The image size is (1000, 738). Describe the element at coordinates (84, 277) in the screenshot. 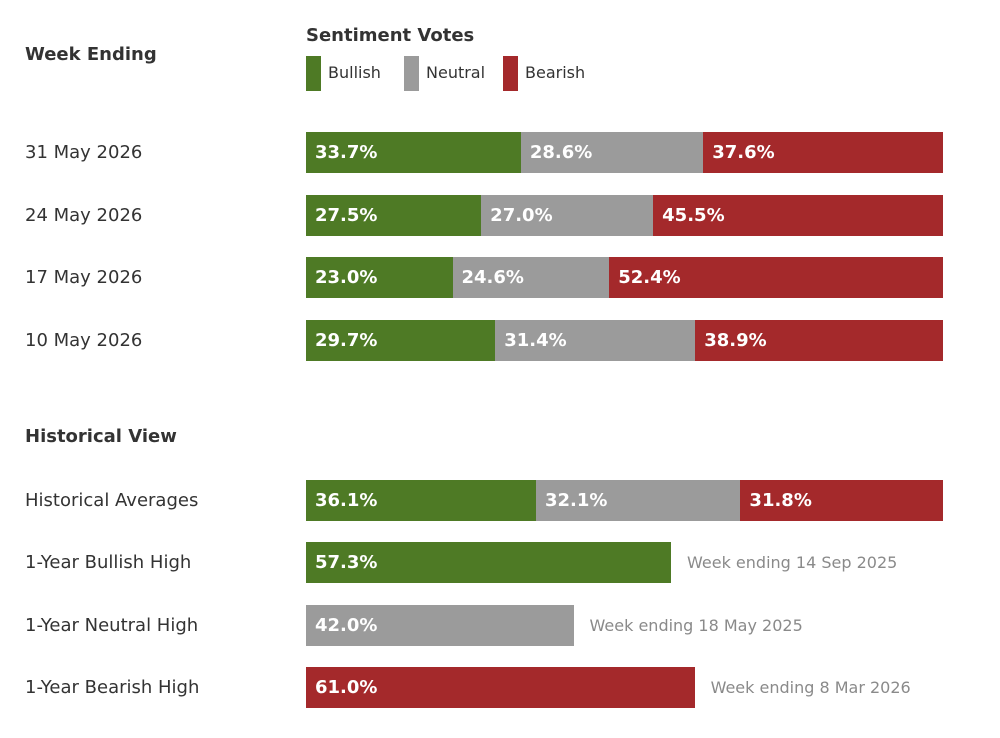

I see `week-row-2-label: 17 May 2026` at that location.